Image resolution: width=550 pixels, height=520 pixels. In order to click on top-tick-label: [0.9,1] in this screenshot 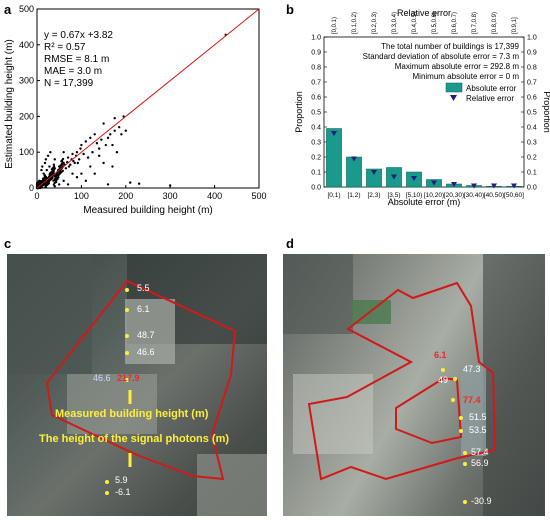, I will do `click(515, 25)`.